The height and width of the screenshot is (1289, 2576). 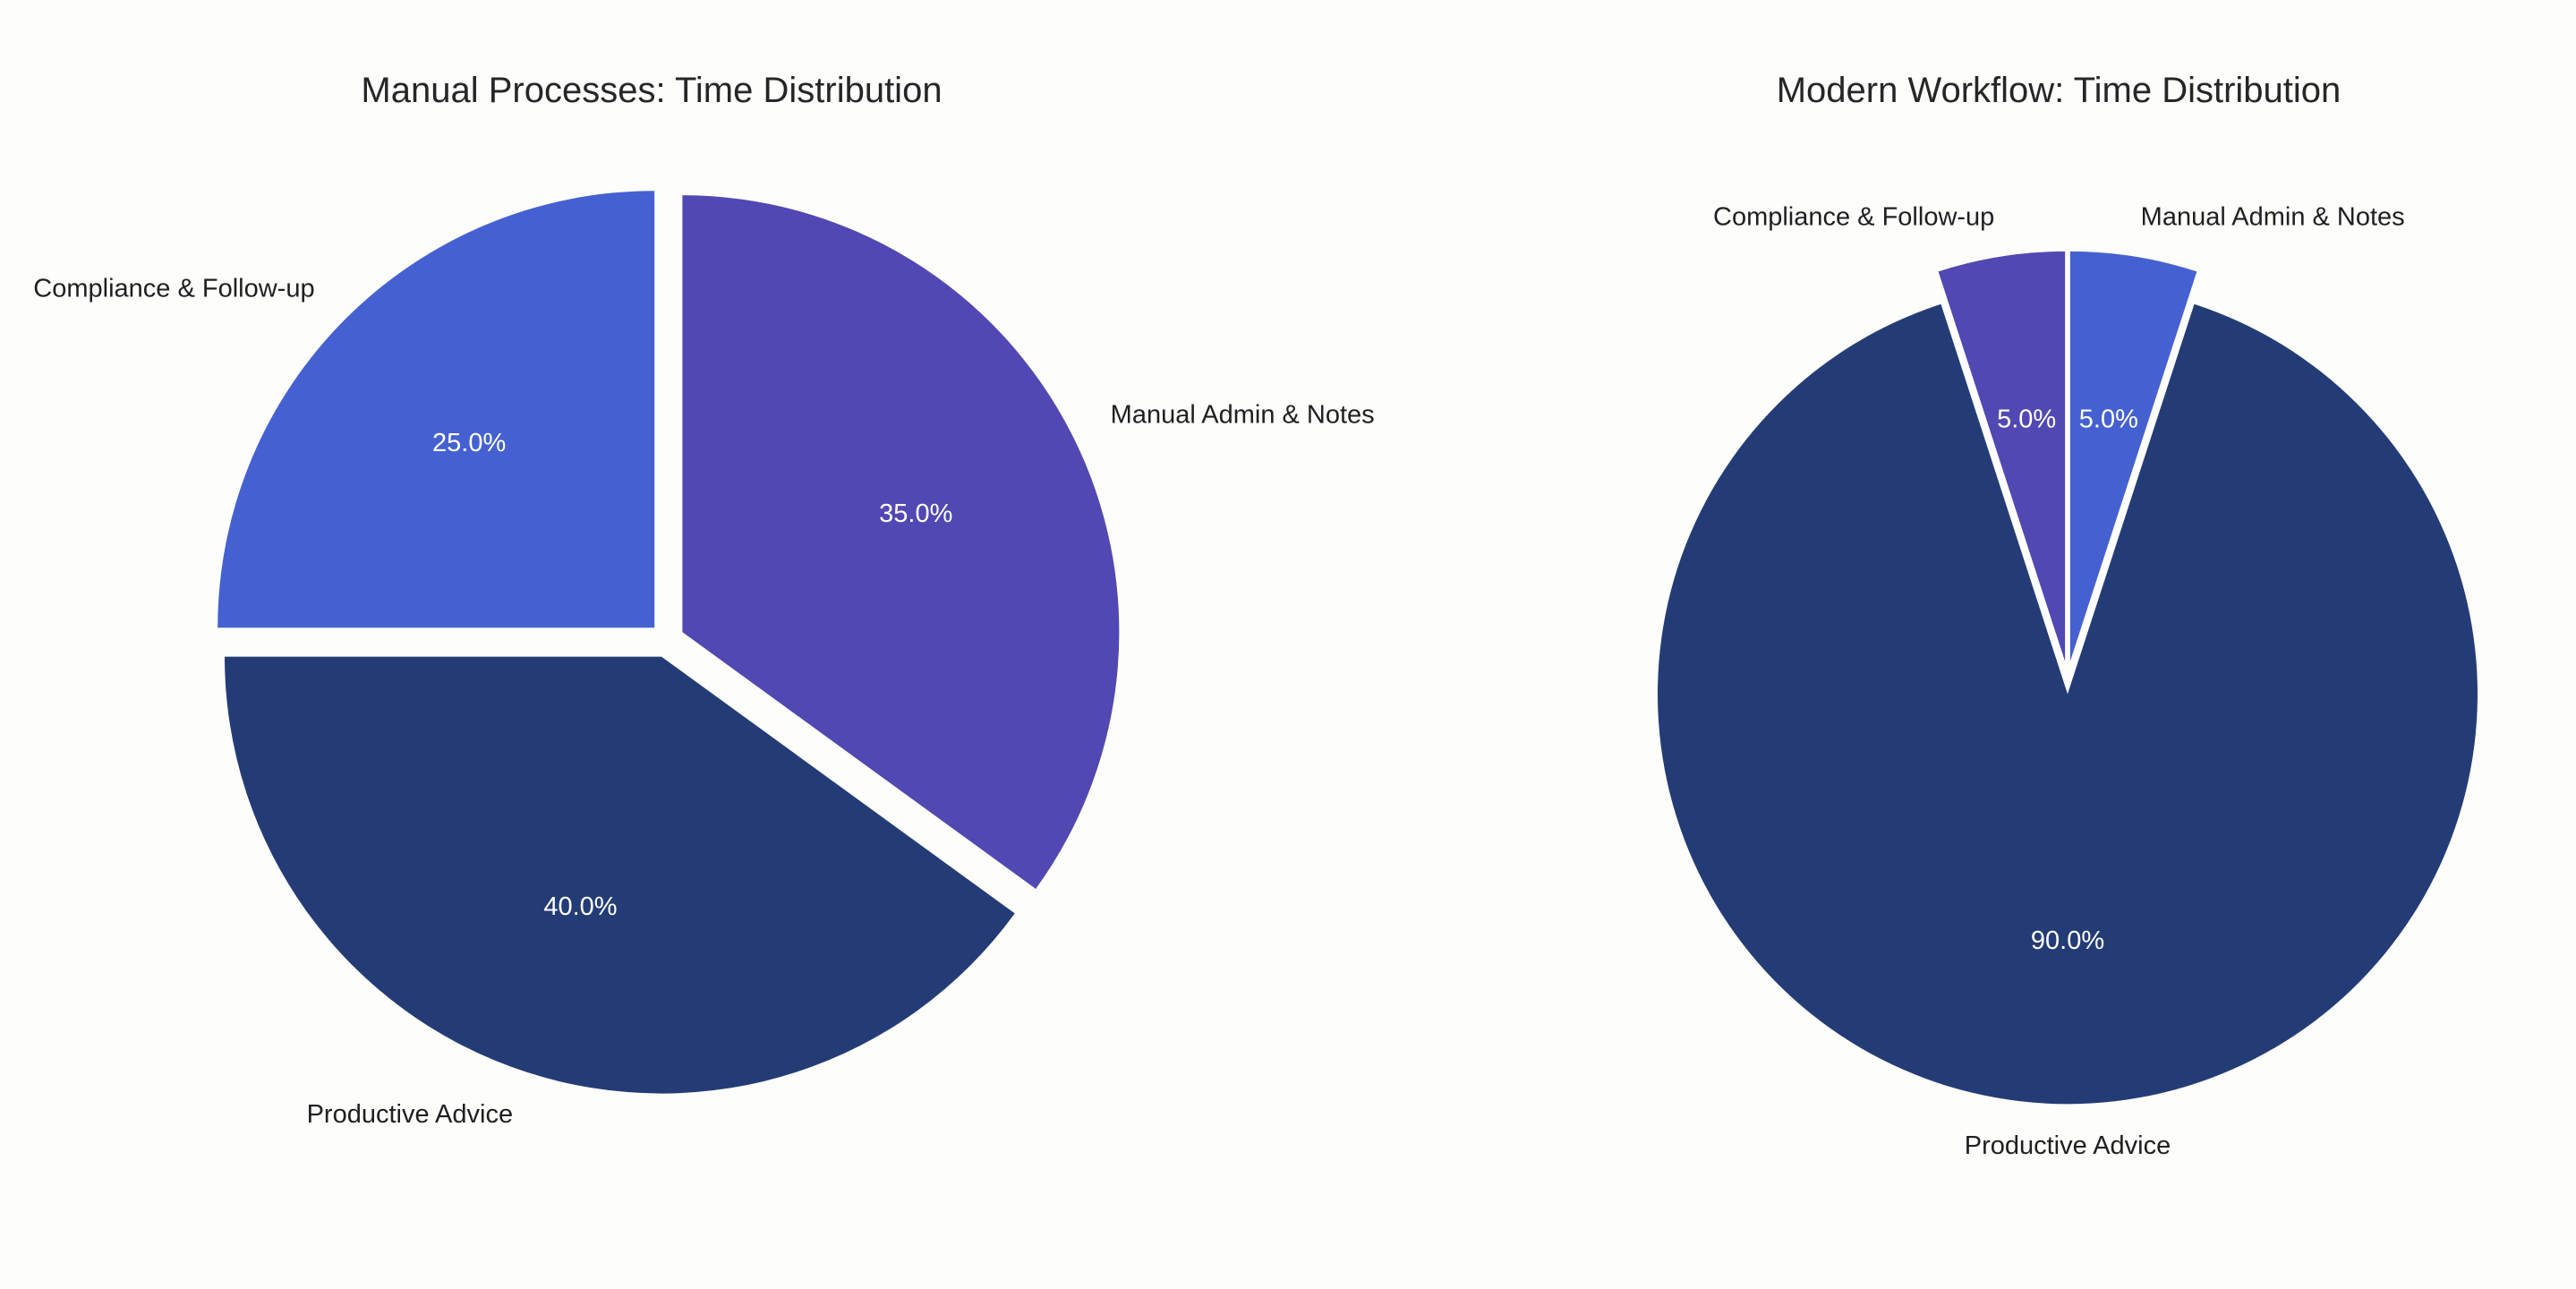 What do you see at coordinates (2067, 941) in the screenshot?
I see `pct-label-productive-advice: 90.0%` at bounding box center [2067, 941].